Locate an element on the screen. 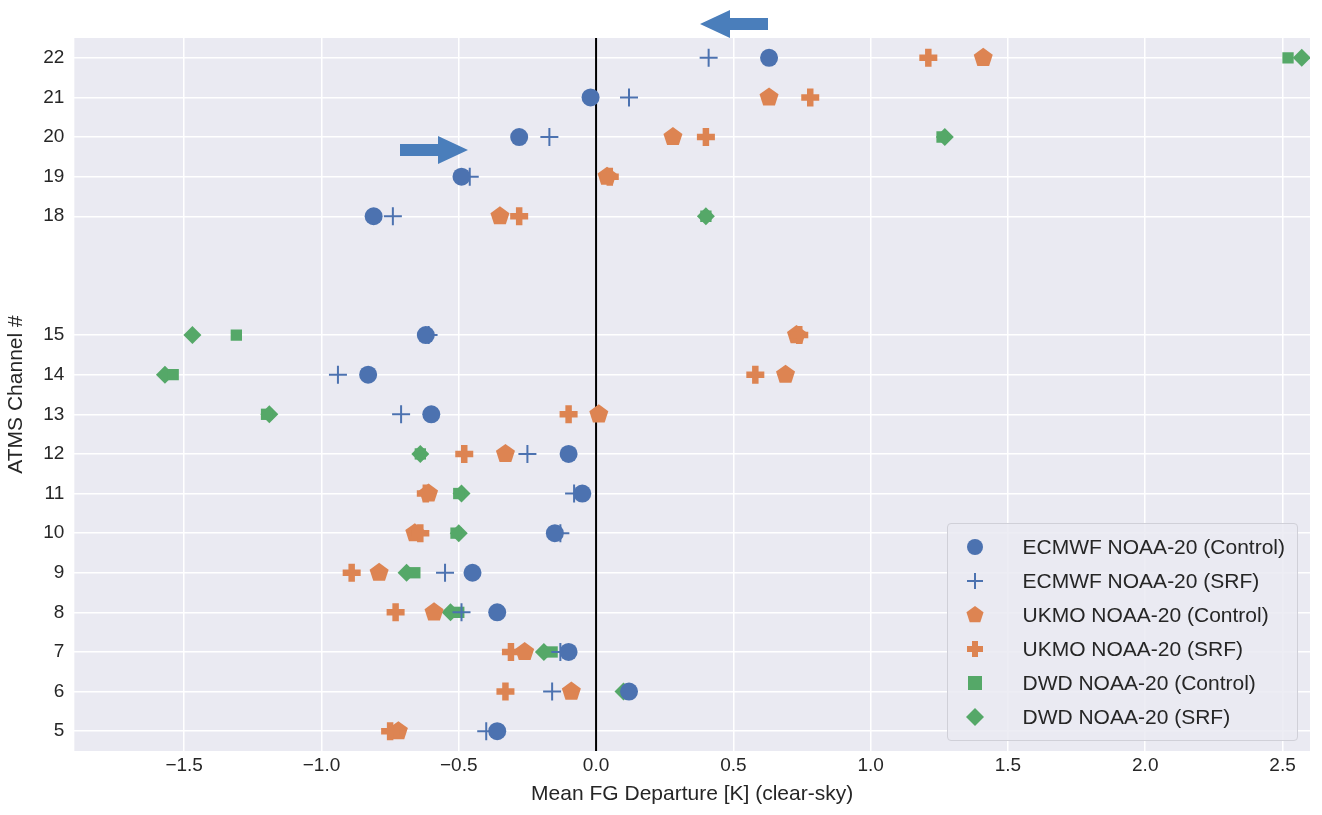 This screenshot has width=1322, height=815. y-tick-label: 19 is located at coordinates (54, 175).